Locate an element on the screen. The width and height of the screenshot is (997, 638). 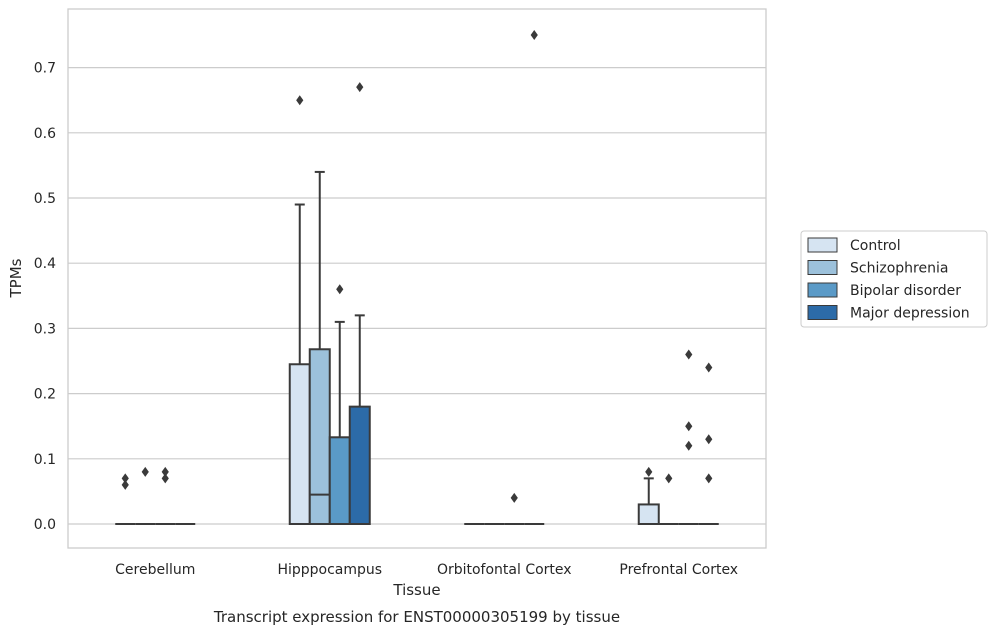
x-tick-label: Prefrontal Cortex is located at coordinates (678, 570).